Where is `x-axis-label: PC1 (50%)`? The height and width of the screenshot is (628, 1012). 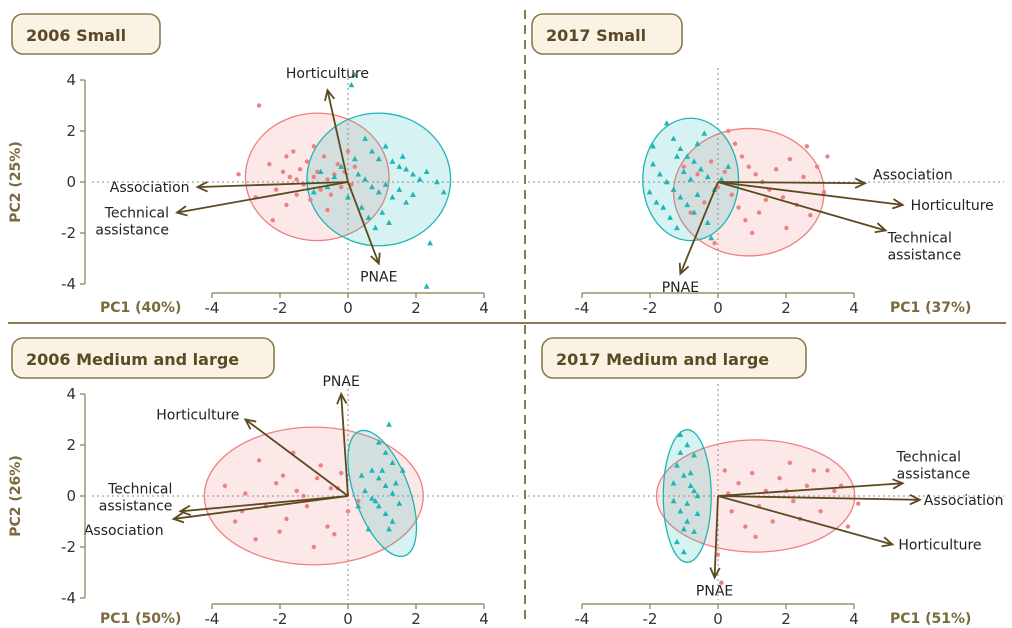
x-axis-label: PC1 (50%) is located at coordinates (140, 619).